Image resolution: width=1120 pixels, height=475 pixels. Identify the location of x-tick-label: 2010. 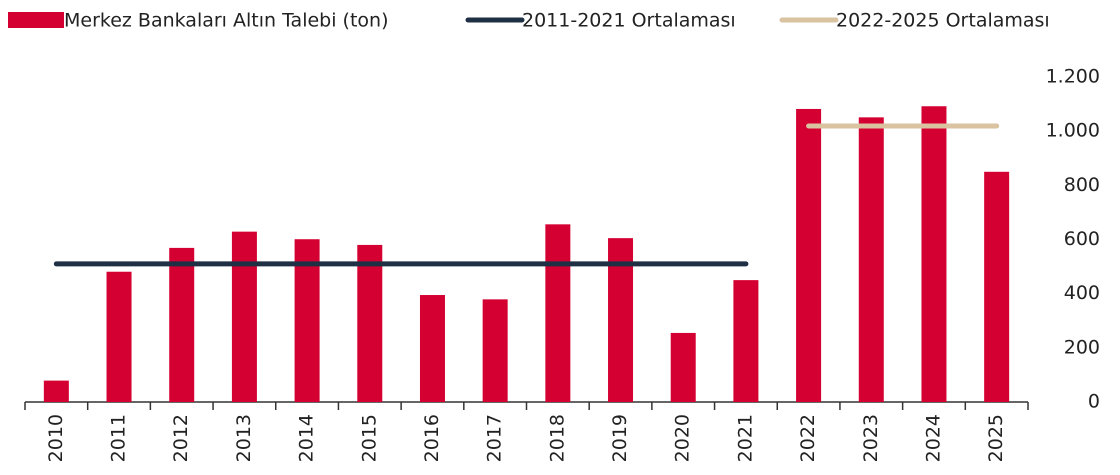
(56, 438).